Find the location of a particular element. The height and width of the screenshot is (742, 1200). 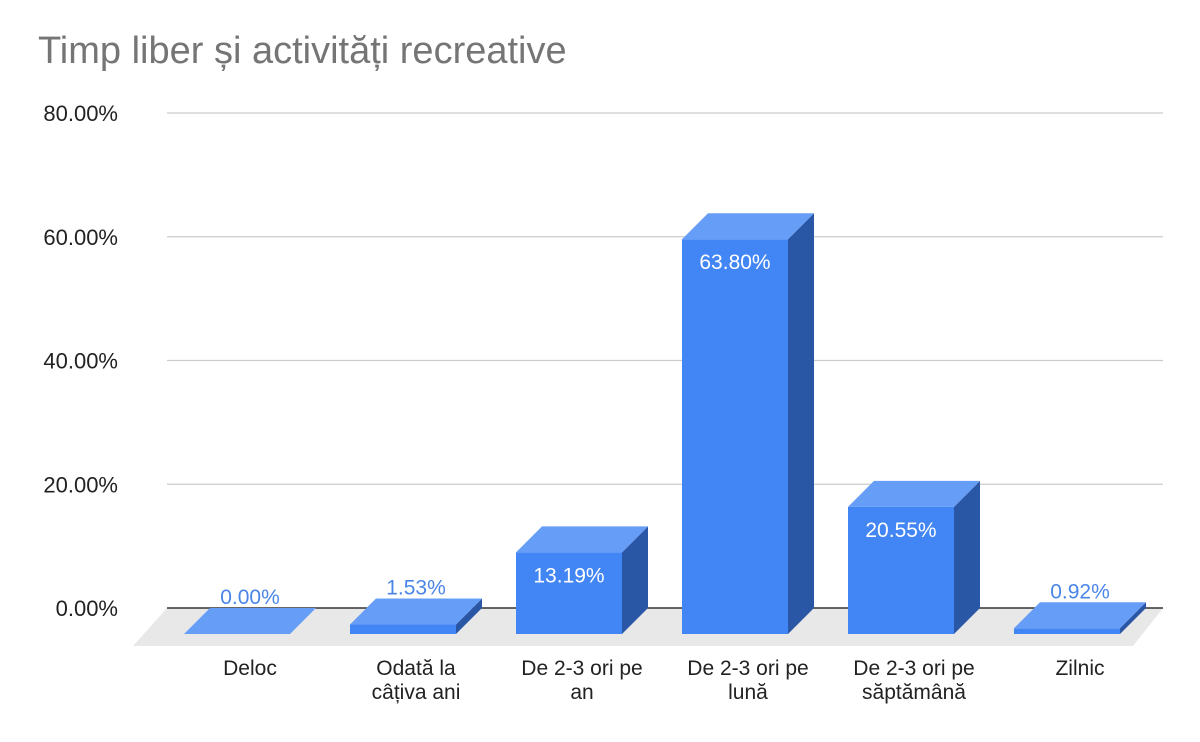

category-label: De 2-3 ori pe lună is located at coordinates (747, 680).